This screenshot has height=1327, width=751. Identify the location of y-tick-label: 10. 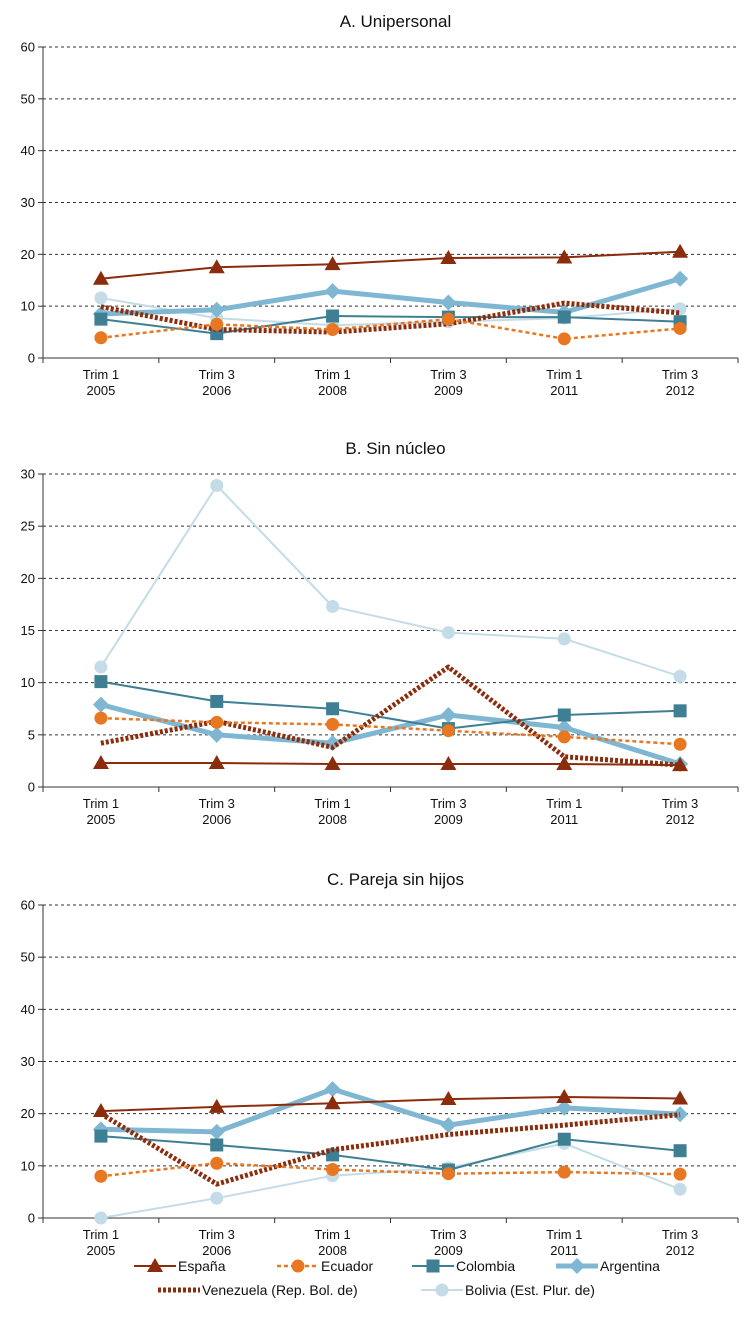
(28, 1165).